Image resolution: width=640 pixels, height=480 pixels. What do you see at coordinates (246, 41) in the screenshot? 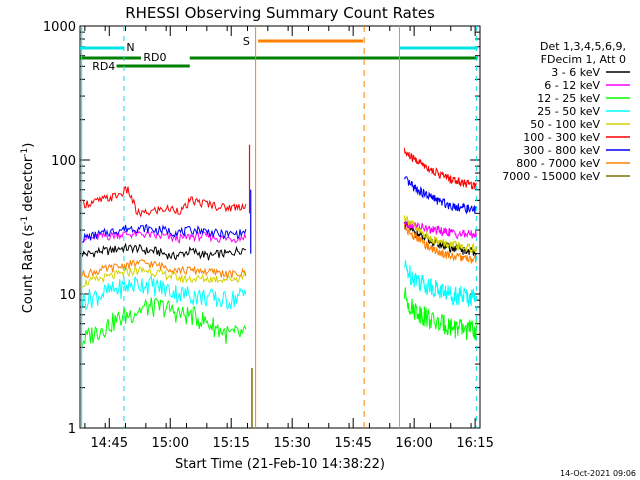
I see `s-label: S` at bounding box center [246, 41].